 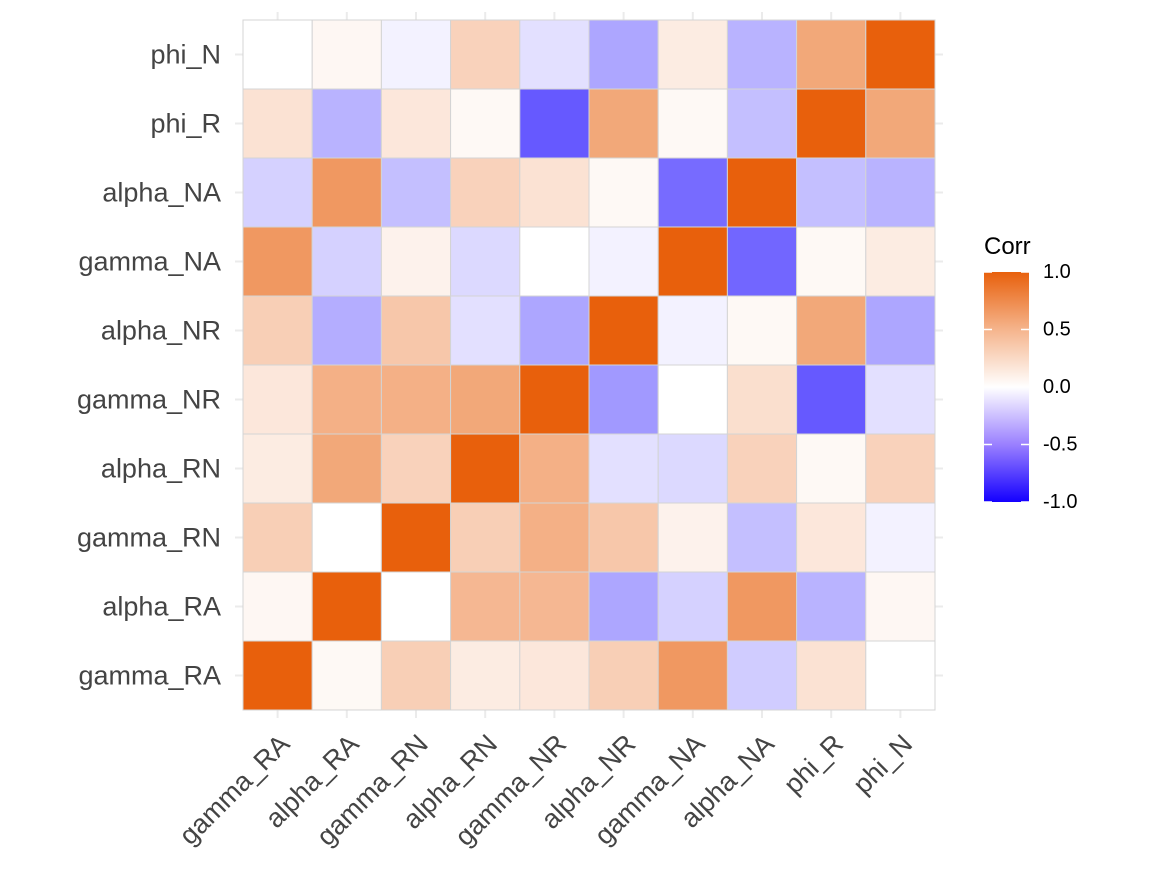 What do you see at coordinates (1060, 502) in the screenshot?
I see `legend-tick-label: -1.0` at bounding box center [1060, 502].